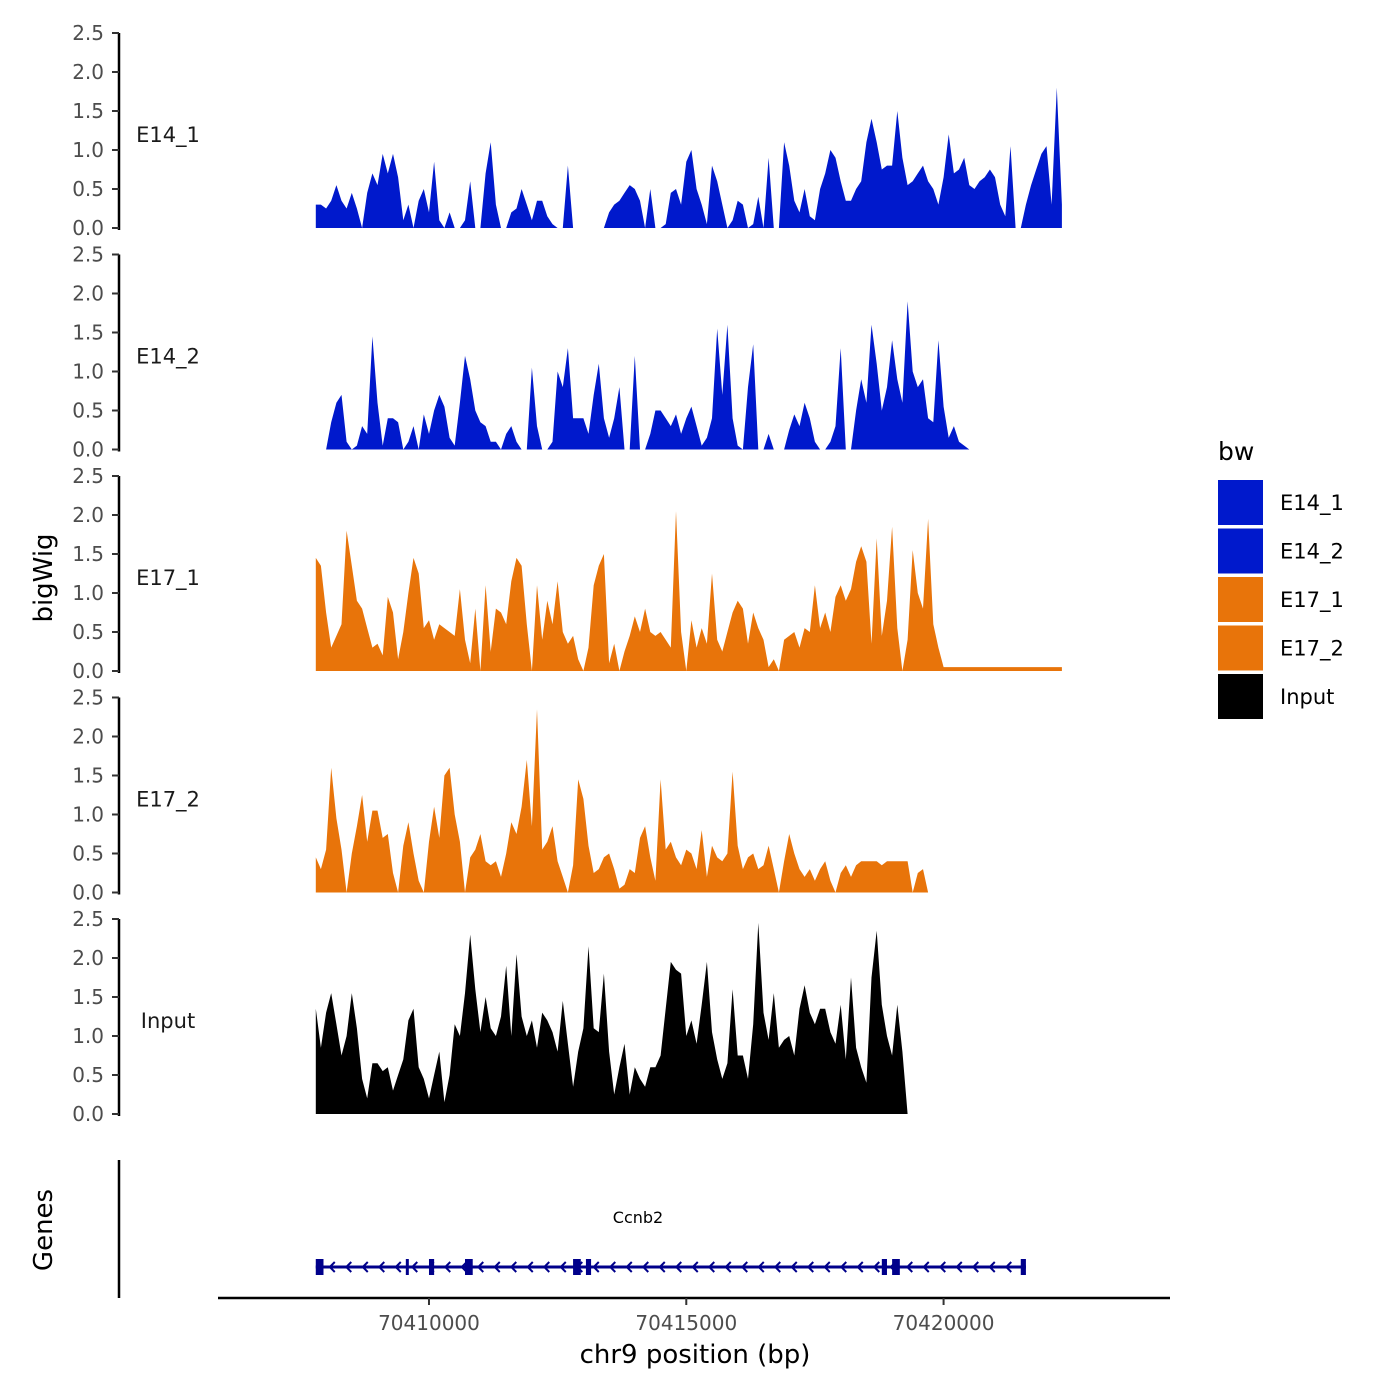 This screenshot has width=1400, height=1400. What do you see at coordinates (1307, 697) in the screenshot?
I see `legend-label: Input` at bounding box center [1307, 697].